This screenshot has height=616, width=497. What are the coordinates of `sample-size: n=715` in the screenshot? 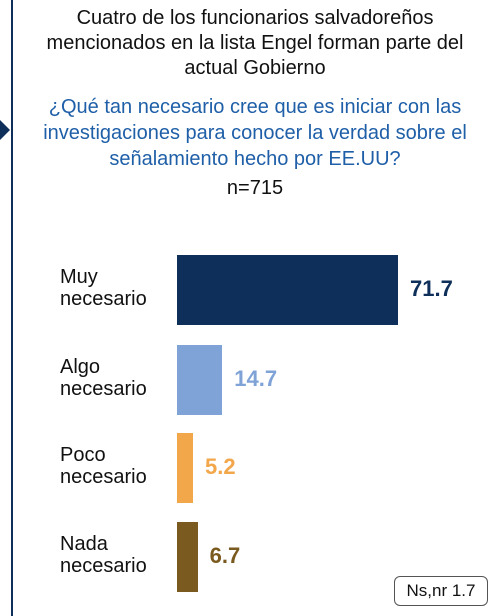 It's located at (255, 188).